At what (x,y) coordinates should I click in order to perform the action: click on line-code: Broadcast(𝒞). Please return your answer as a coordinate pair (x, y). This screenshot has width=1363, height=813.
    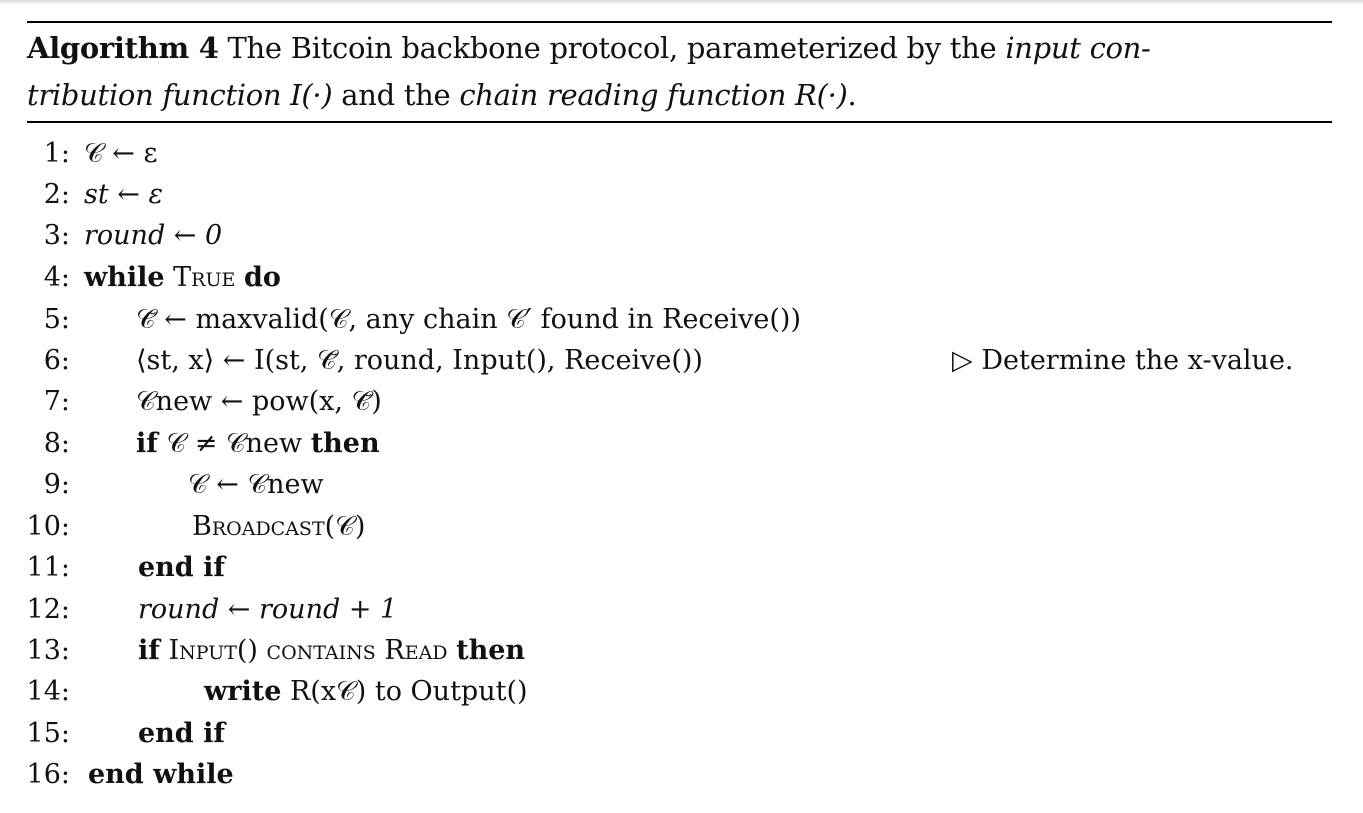
    Looking at the image, I should click on (279, 526).